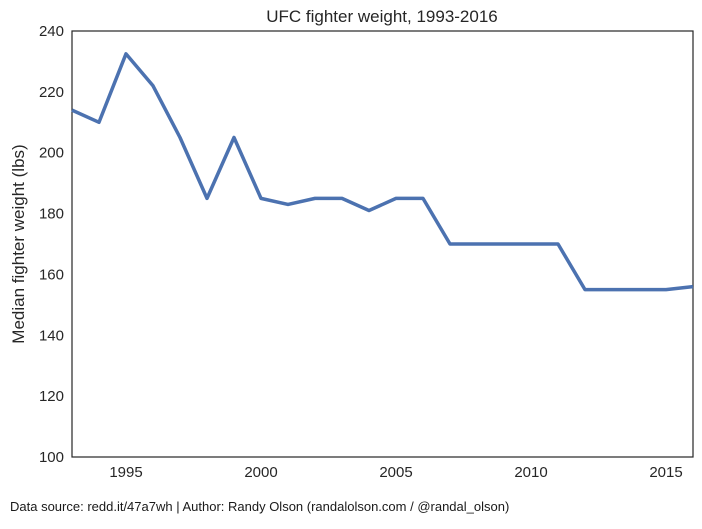 The width and height of the screenshot is (702, 529). What do you see at coordinates (51, 274) in the screenshot?
I see `y-tick-label: 160` at bounding box center [51, 274].